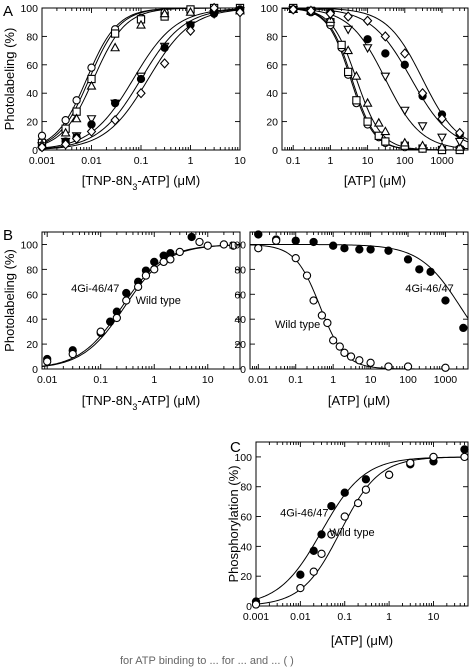 This screenshot has height=667, width=474. What do you see at coordinates (344, 617) in the screenshot?
I see `x-tick-label: 0.1` at bounding box center [344, 617].